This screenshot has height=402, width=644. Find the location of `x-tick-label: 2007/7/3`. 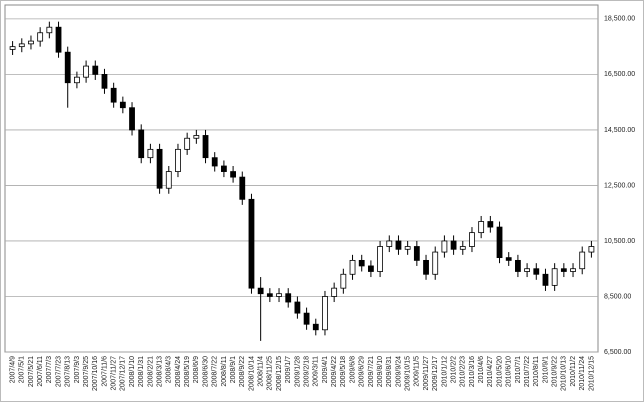

x-tick-label: 2007/7/3 is located at coordinates (49, 369).